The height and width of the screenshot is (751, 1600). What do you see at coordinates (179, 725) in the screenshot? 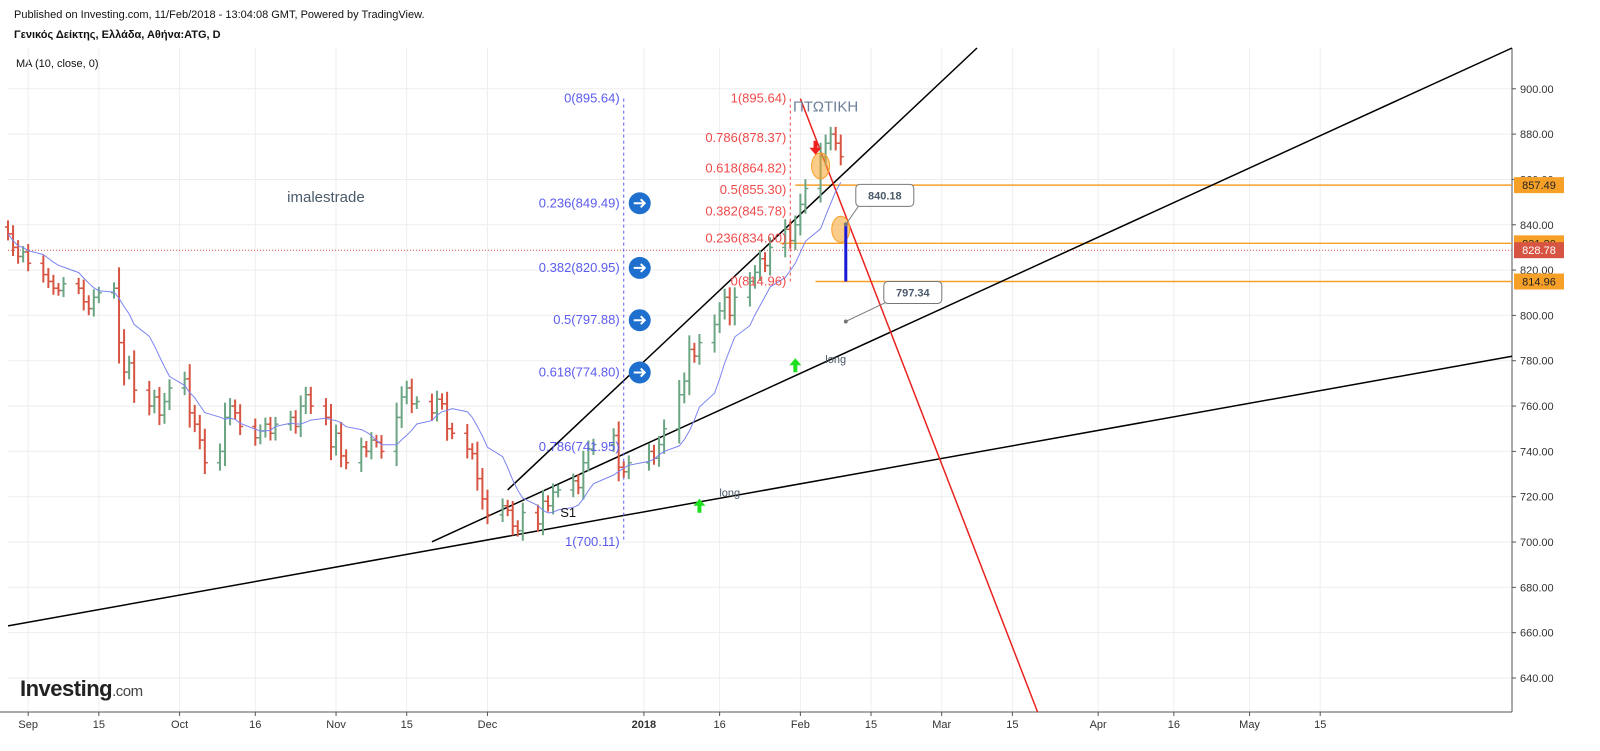
I see `x-tick-label: Oct` at bounding box center [179, 725].